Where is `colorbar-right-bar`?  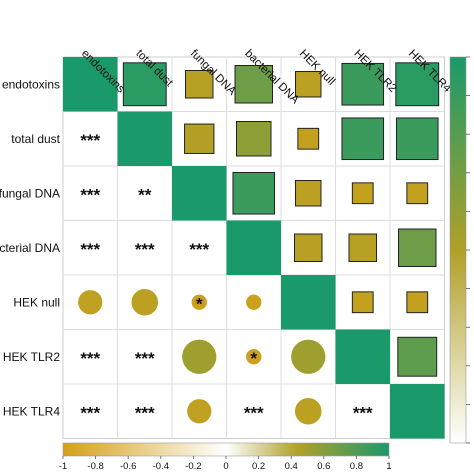 colorbar-right-bar is located at coordinates (458, 250).